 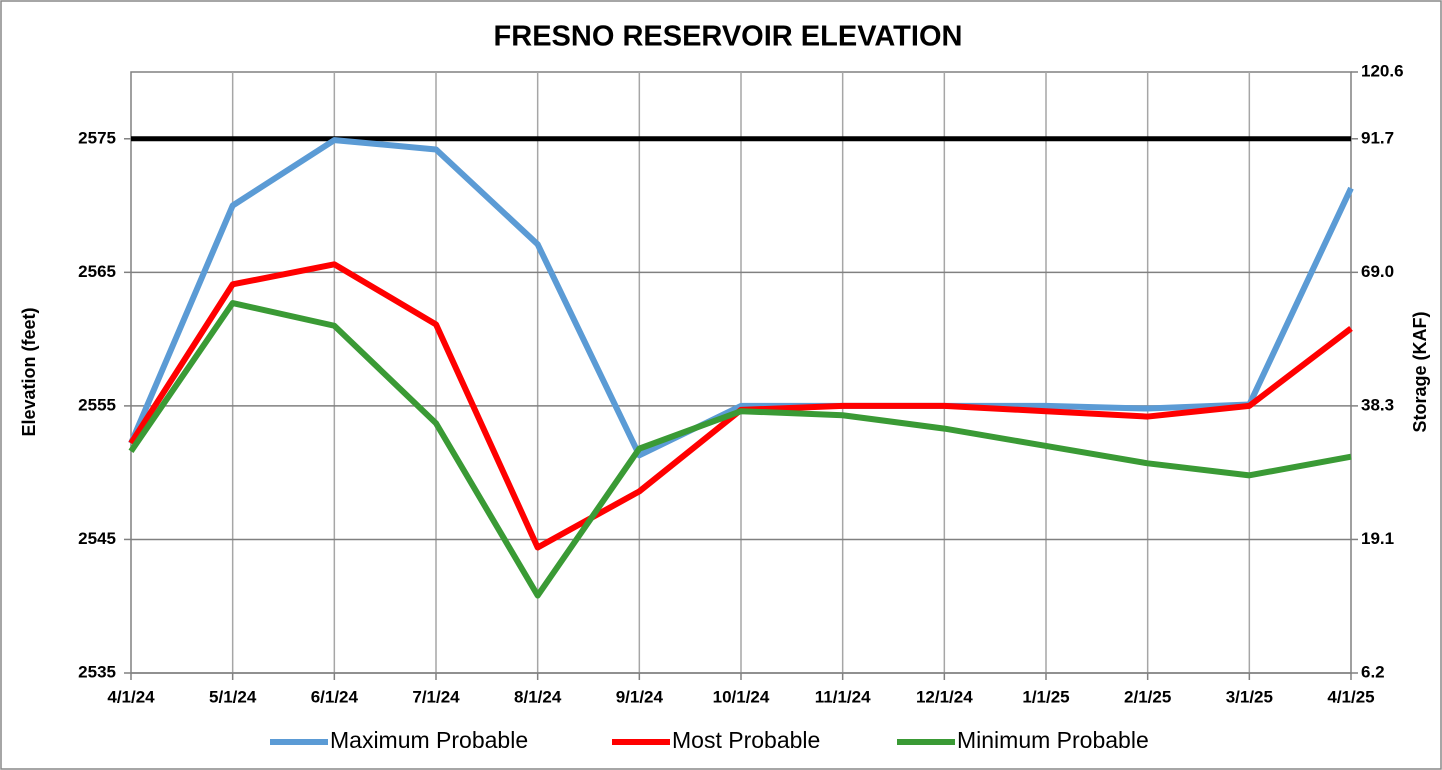 What do you see at coordinates (1377, 538) in the screenshot?
I see `y2-tick-label: 19.1` at bounding box center [1377, 538].